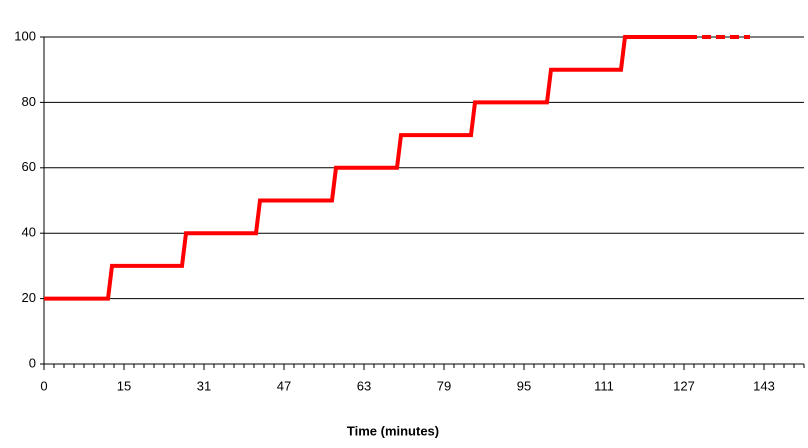  I want to click on y-tick-label: 60, so click(29, 166).